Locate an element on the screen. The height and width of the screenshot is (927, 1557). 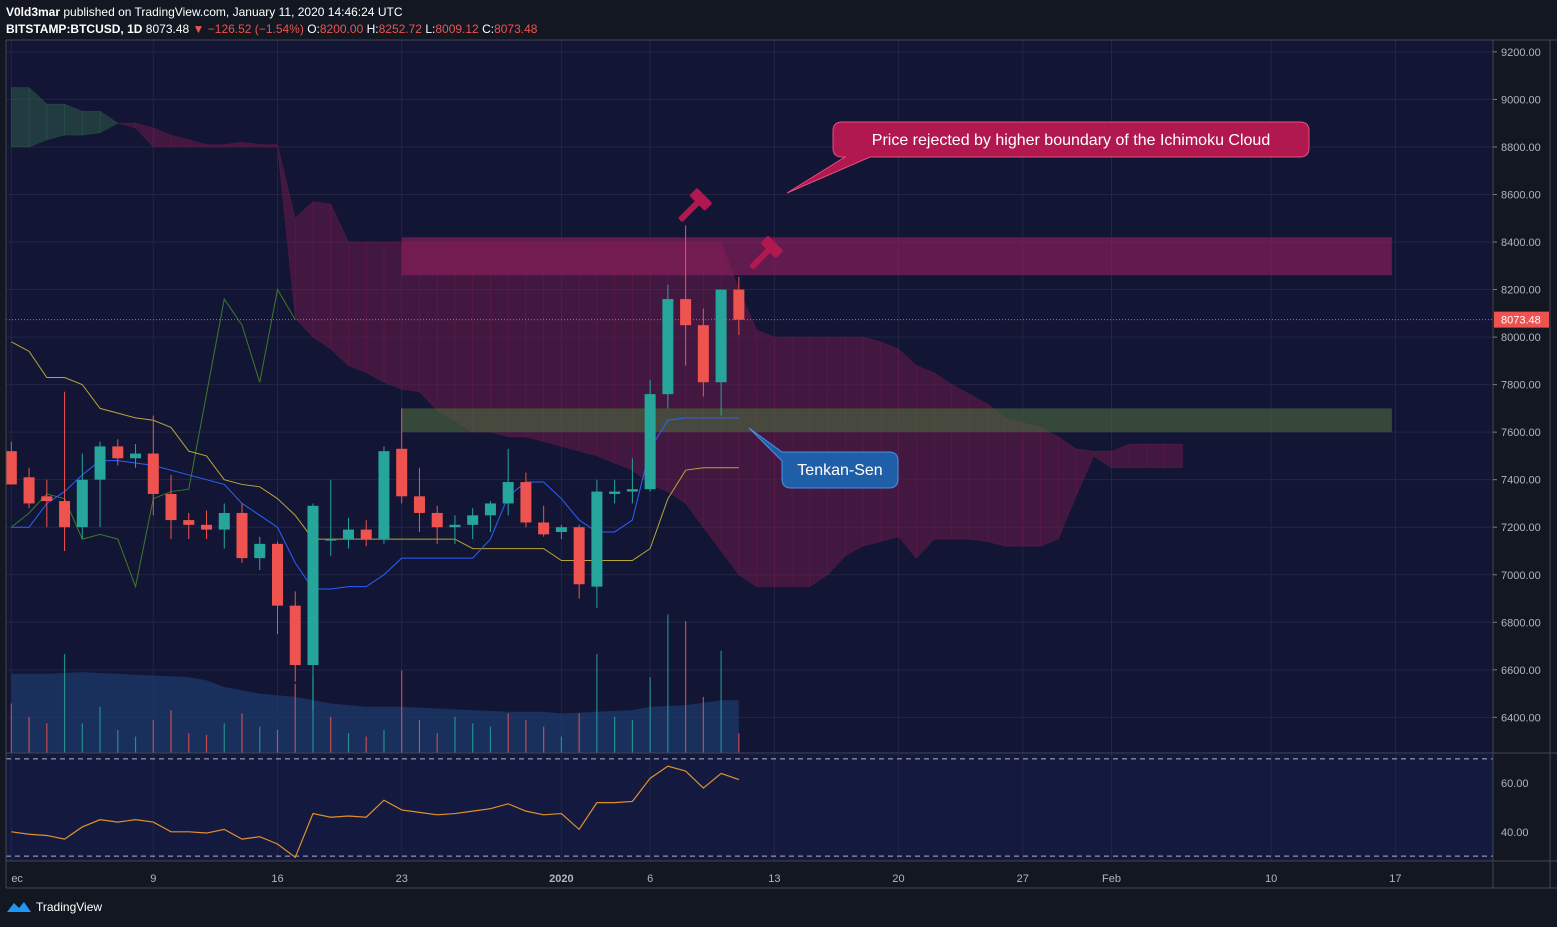
rsi-tick-label: 60.00 is located at coordinates (1515, 784).